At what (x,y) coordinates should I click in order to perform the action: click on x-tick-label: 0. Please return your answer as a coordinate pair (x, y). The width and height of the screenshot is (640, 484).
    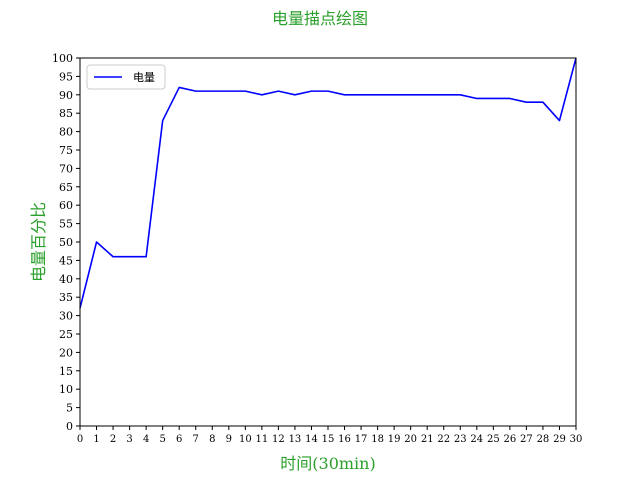
    Looking at the image, I should click on (80, 439).